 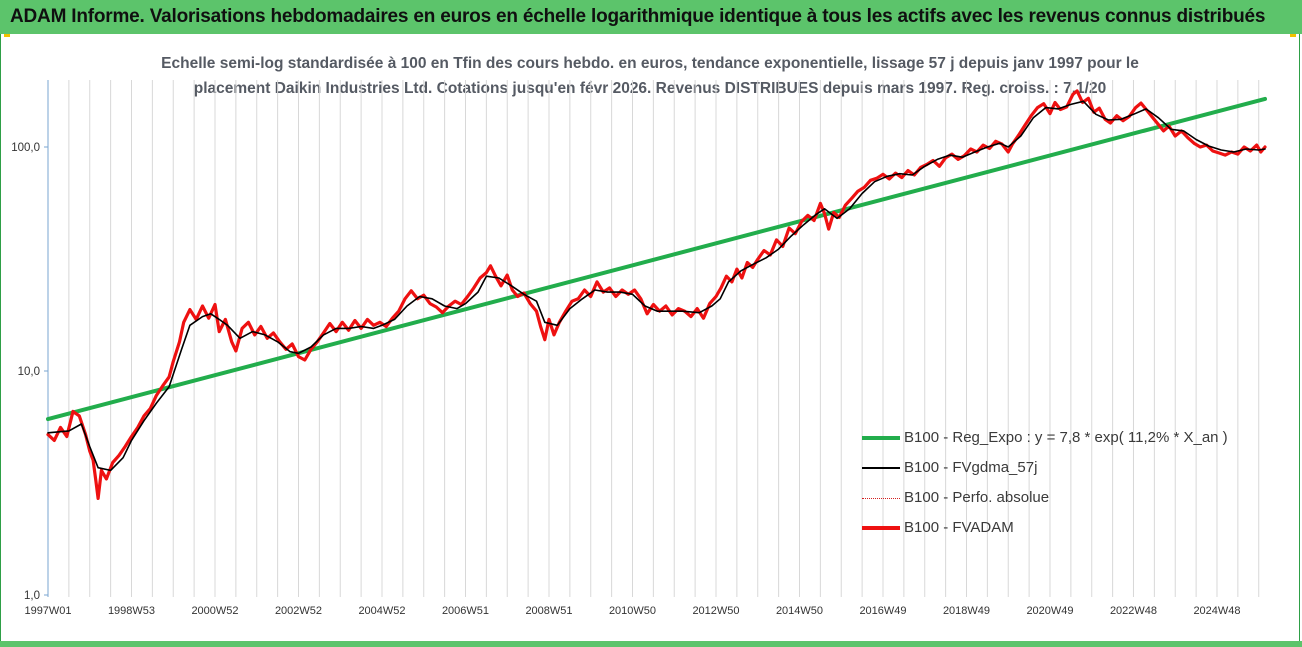 What do you see at coordinates (881, 528) in the screenshot?
I see `legend-swatch-fvadam` at bounding box center [881, 528].